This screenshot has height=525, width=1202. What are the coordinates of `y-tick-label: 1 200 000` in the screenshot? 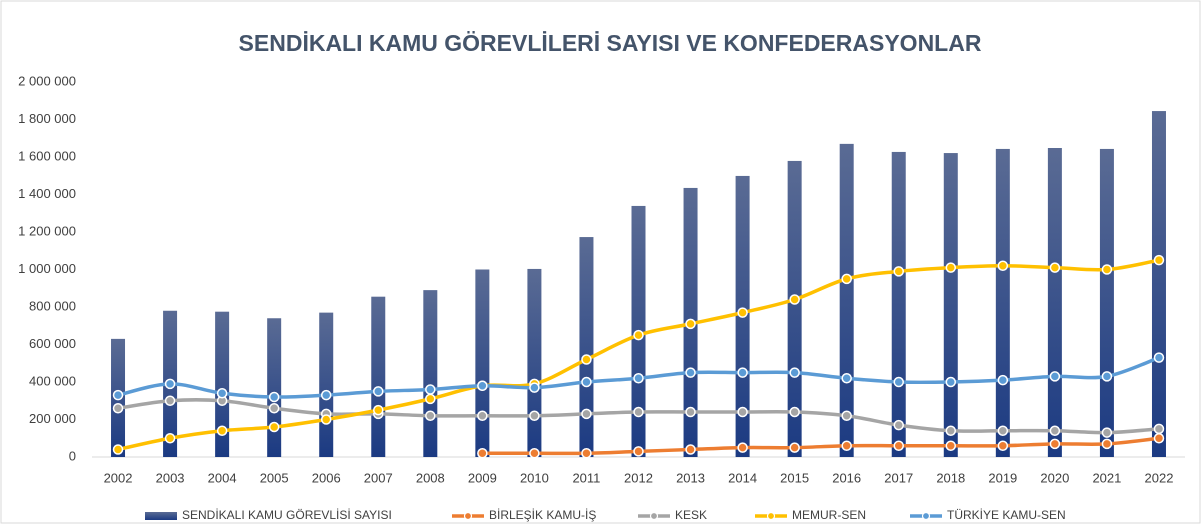 It's located at (47, 230).